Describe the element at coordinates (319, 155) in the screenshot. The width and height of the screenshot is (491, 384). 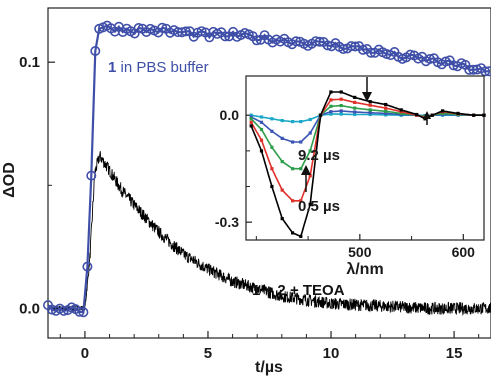
I see `inset-annotation-late: 9.2 µs` at that location.